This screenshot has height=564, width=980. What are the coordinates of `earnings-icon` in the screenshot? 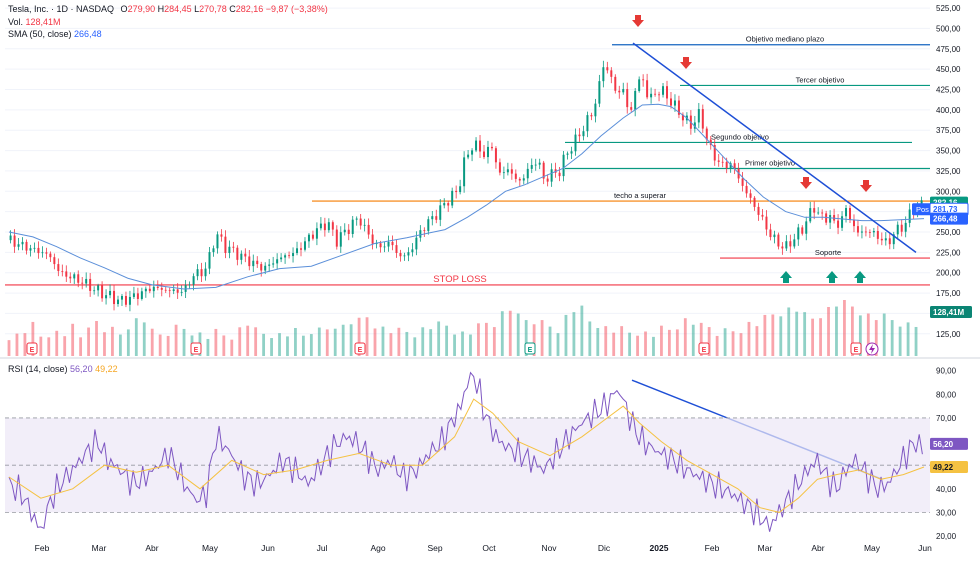 It's located at (360, 348).